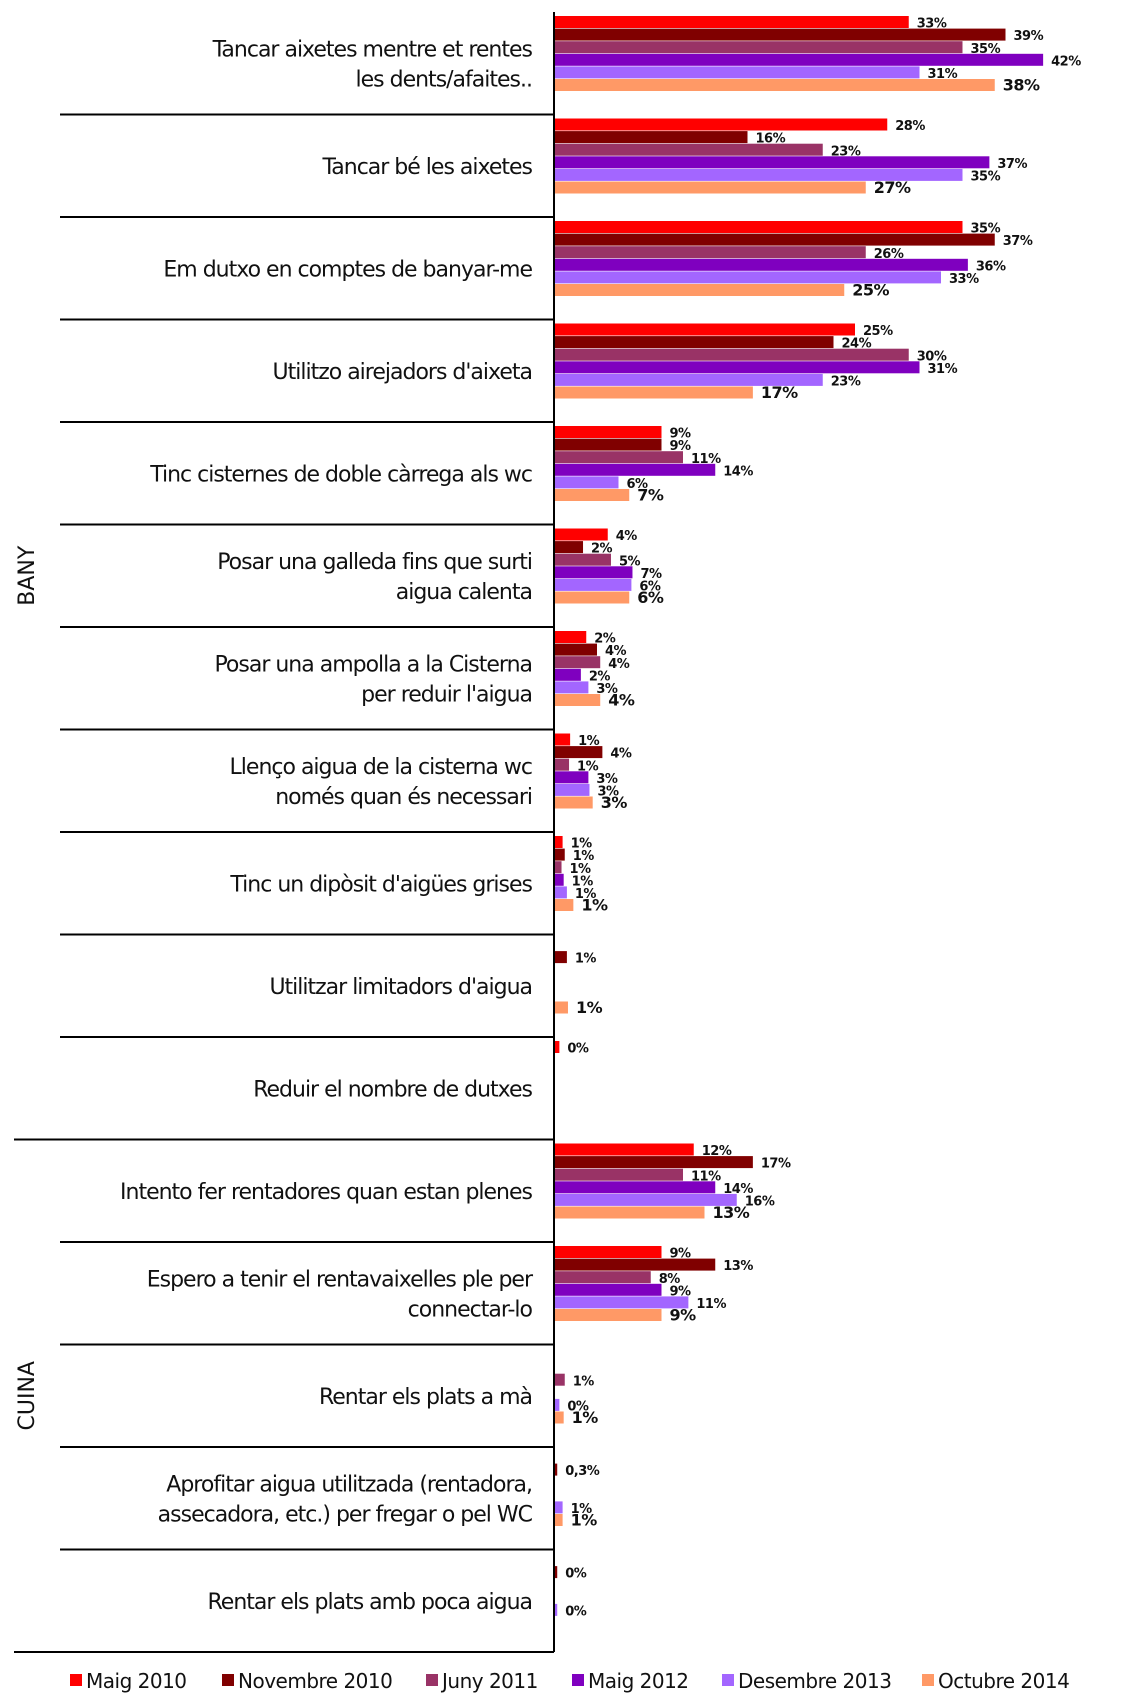 The width and height of the screenshot is (1134, 1699). I want to click on category-label: només quan és necessari, so click(403, 797).